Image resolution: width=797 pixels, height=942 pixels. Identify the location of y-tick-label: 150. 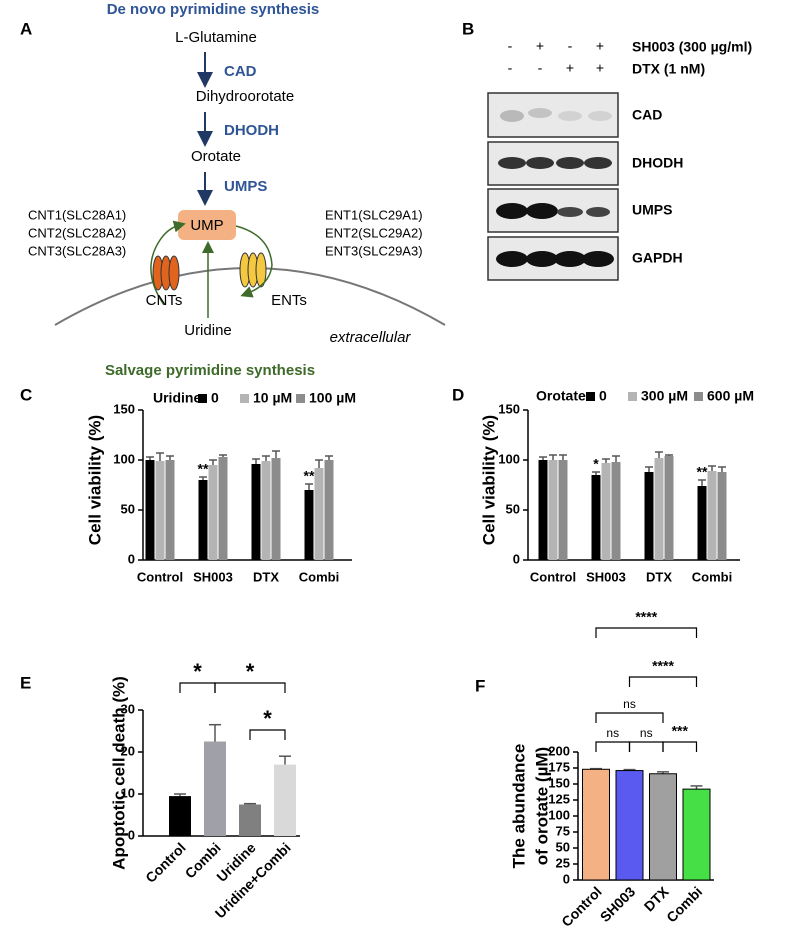
(124, 408).